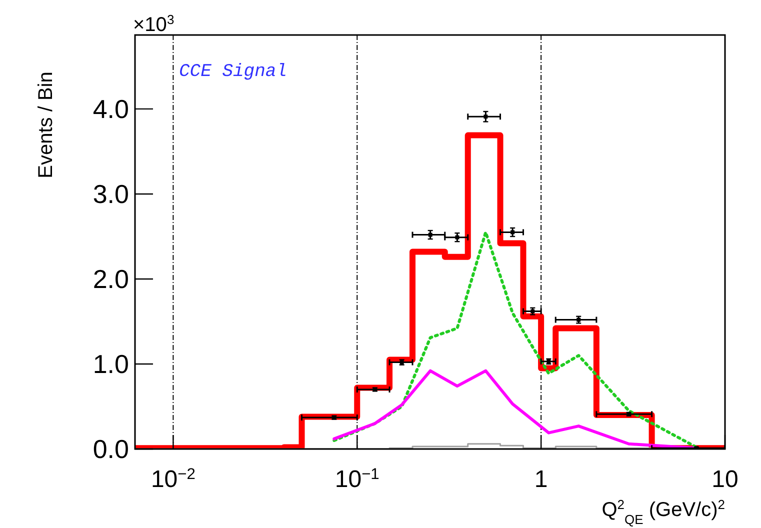 The image size is (761, 528). Describe the element at coordinates (110, 194) in the screenshot. I see `y-tick-label: 3.0` at that location.